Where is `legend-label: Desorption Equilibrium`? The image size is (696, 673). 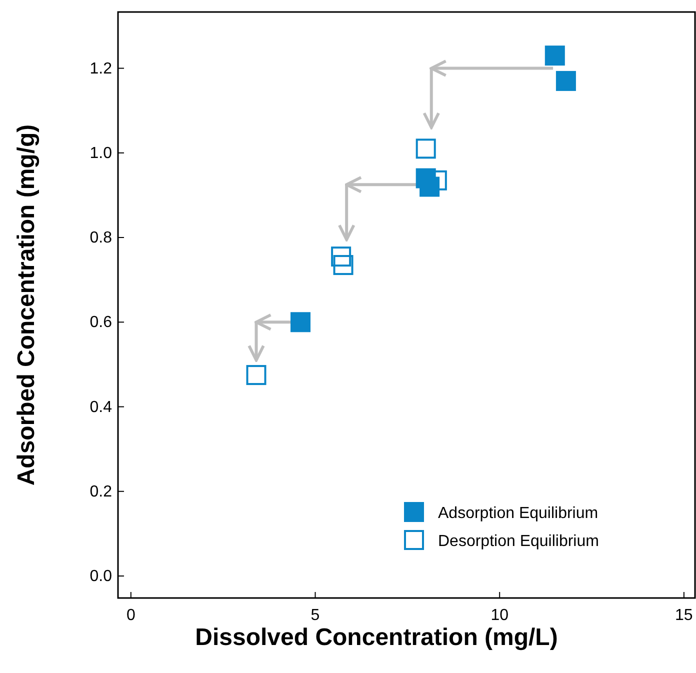
legend-label: Desorption Equilibrium is located at coordinates (518, 541).